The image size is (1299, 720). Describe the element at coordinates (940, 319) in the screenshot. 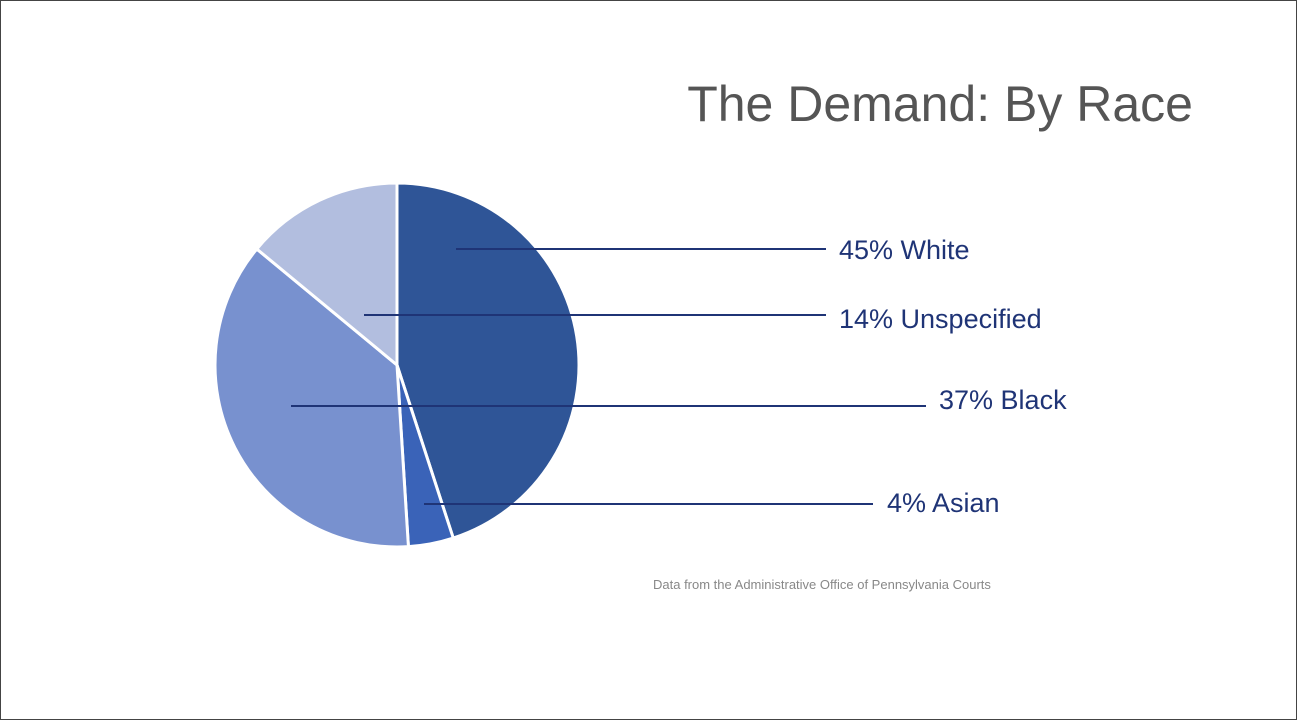

I see `data-label-unspecified: 14% Unspecified` at that location.